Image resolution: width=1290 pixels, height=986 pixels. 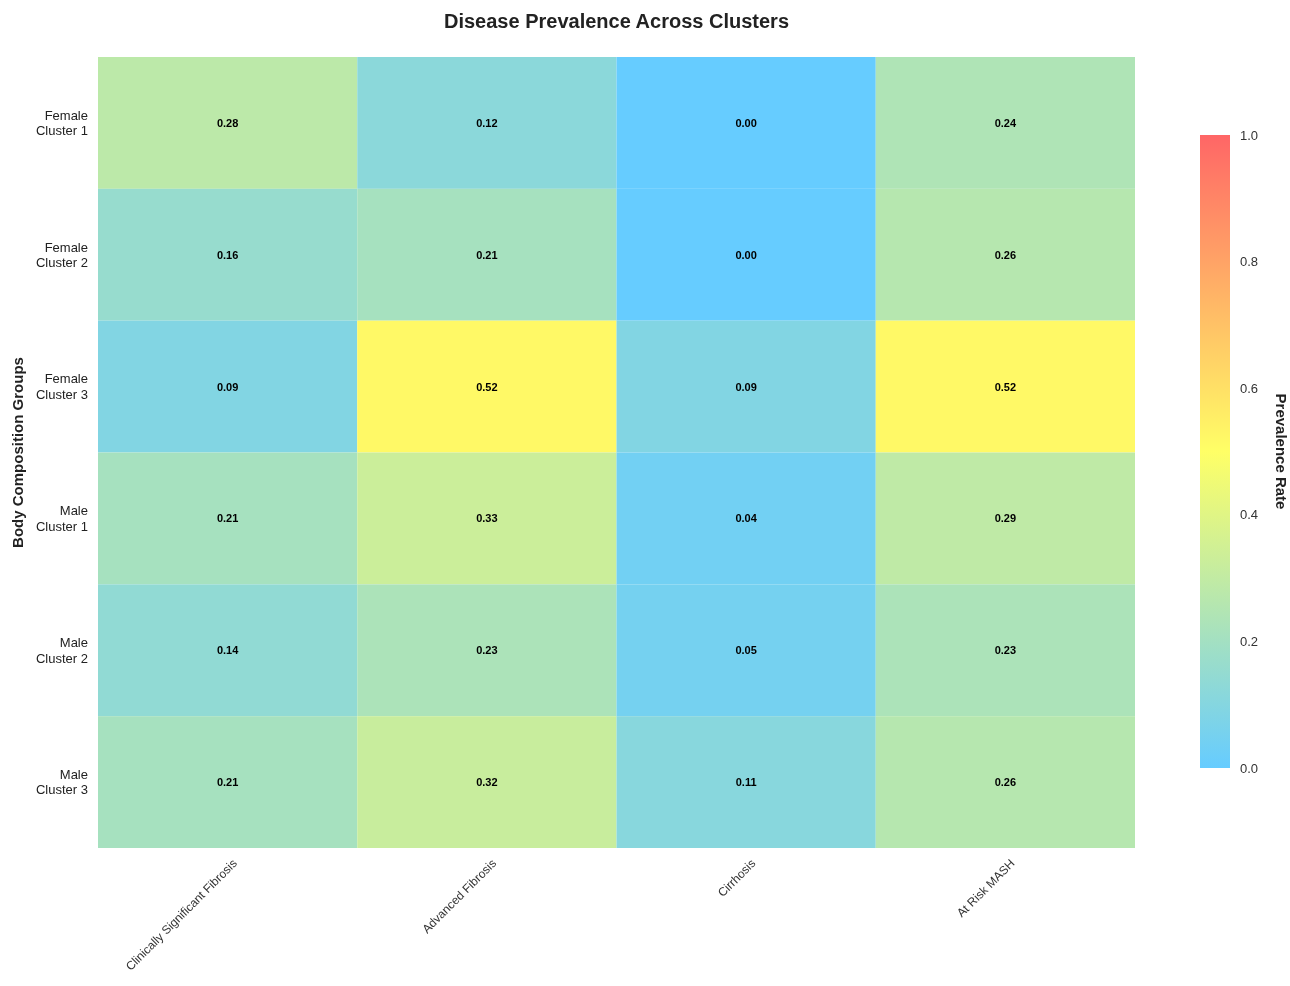 What do you see at coordinates (61, 782) in the screenshot?
I see `y-tick-label: Male Cluster 3` at bounding box center [61, 782].